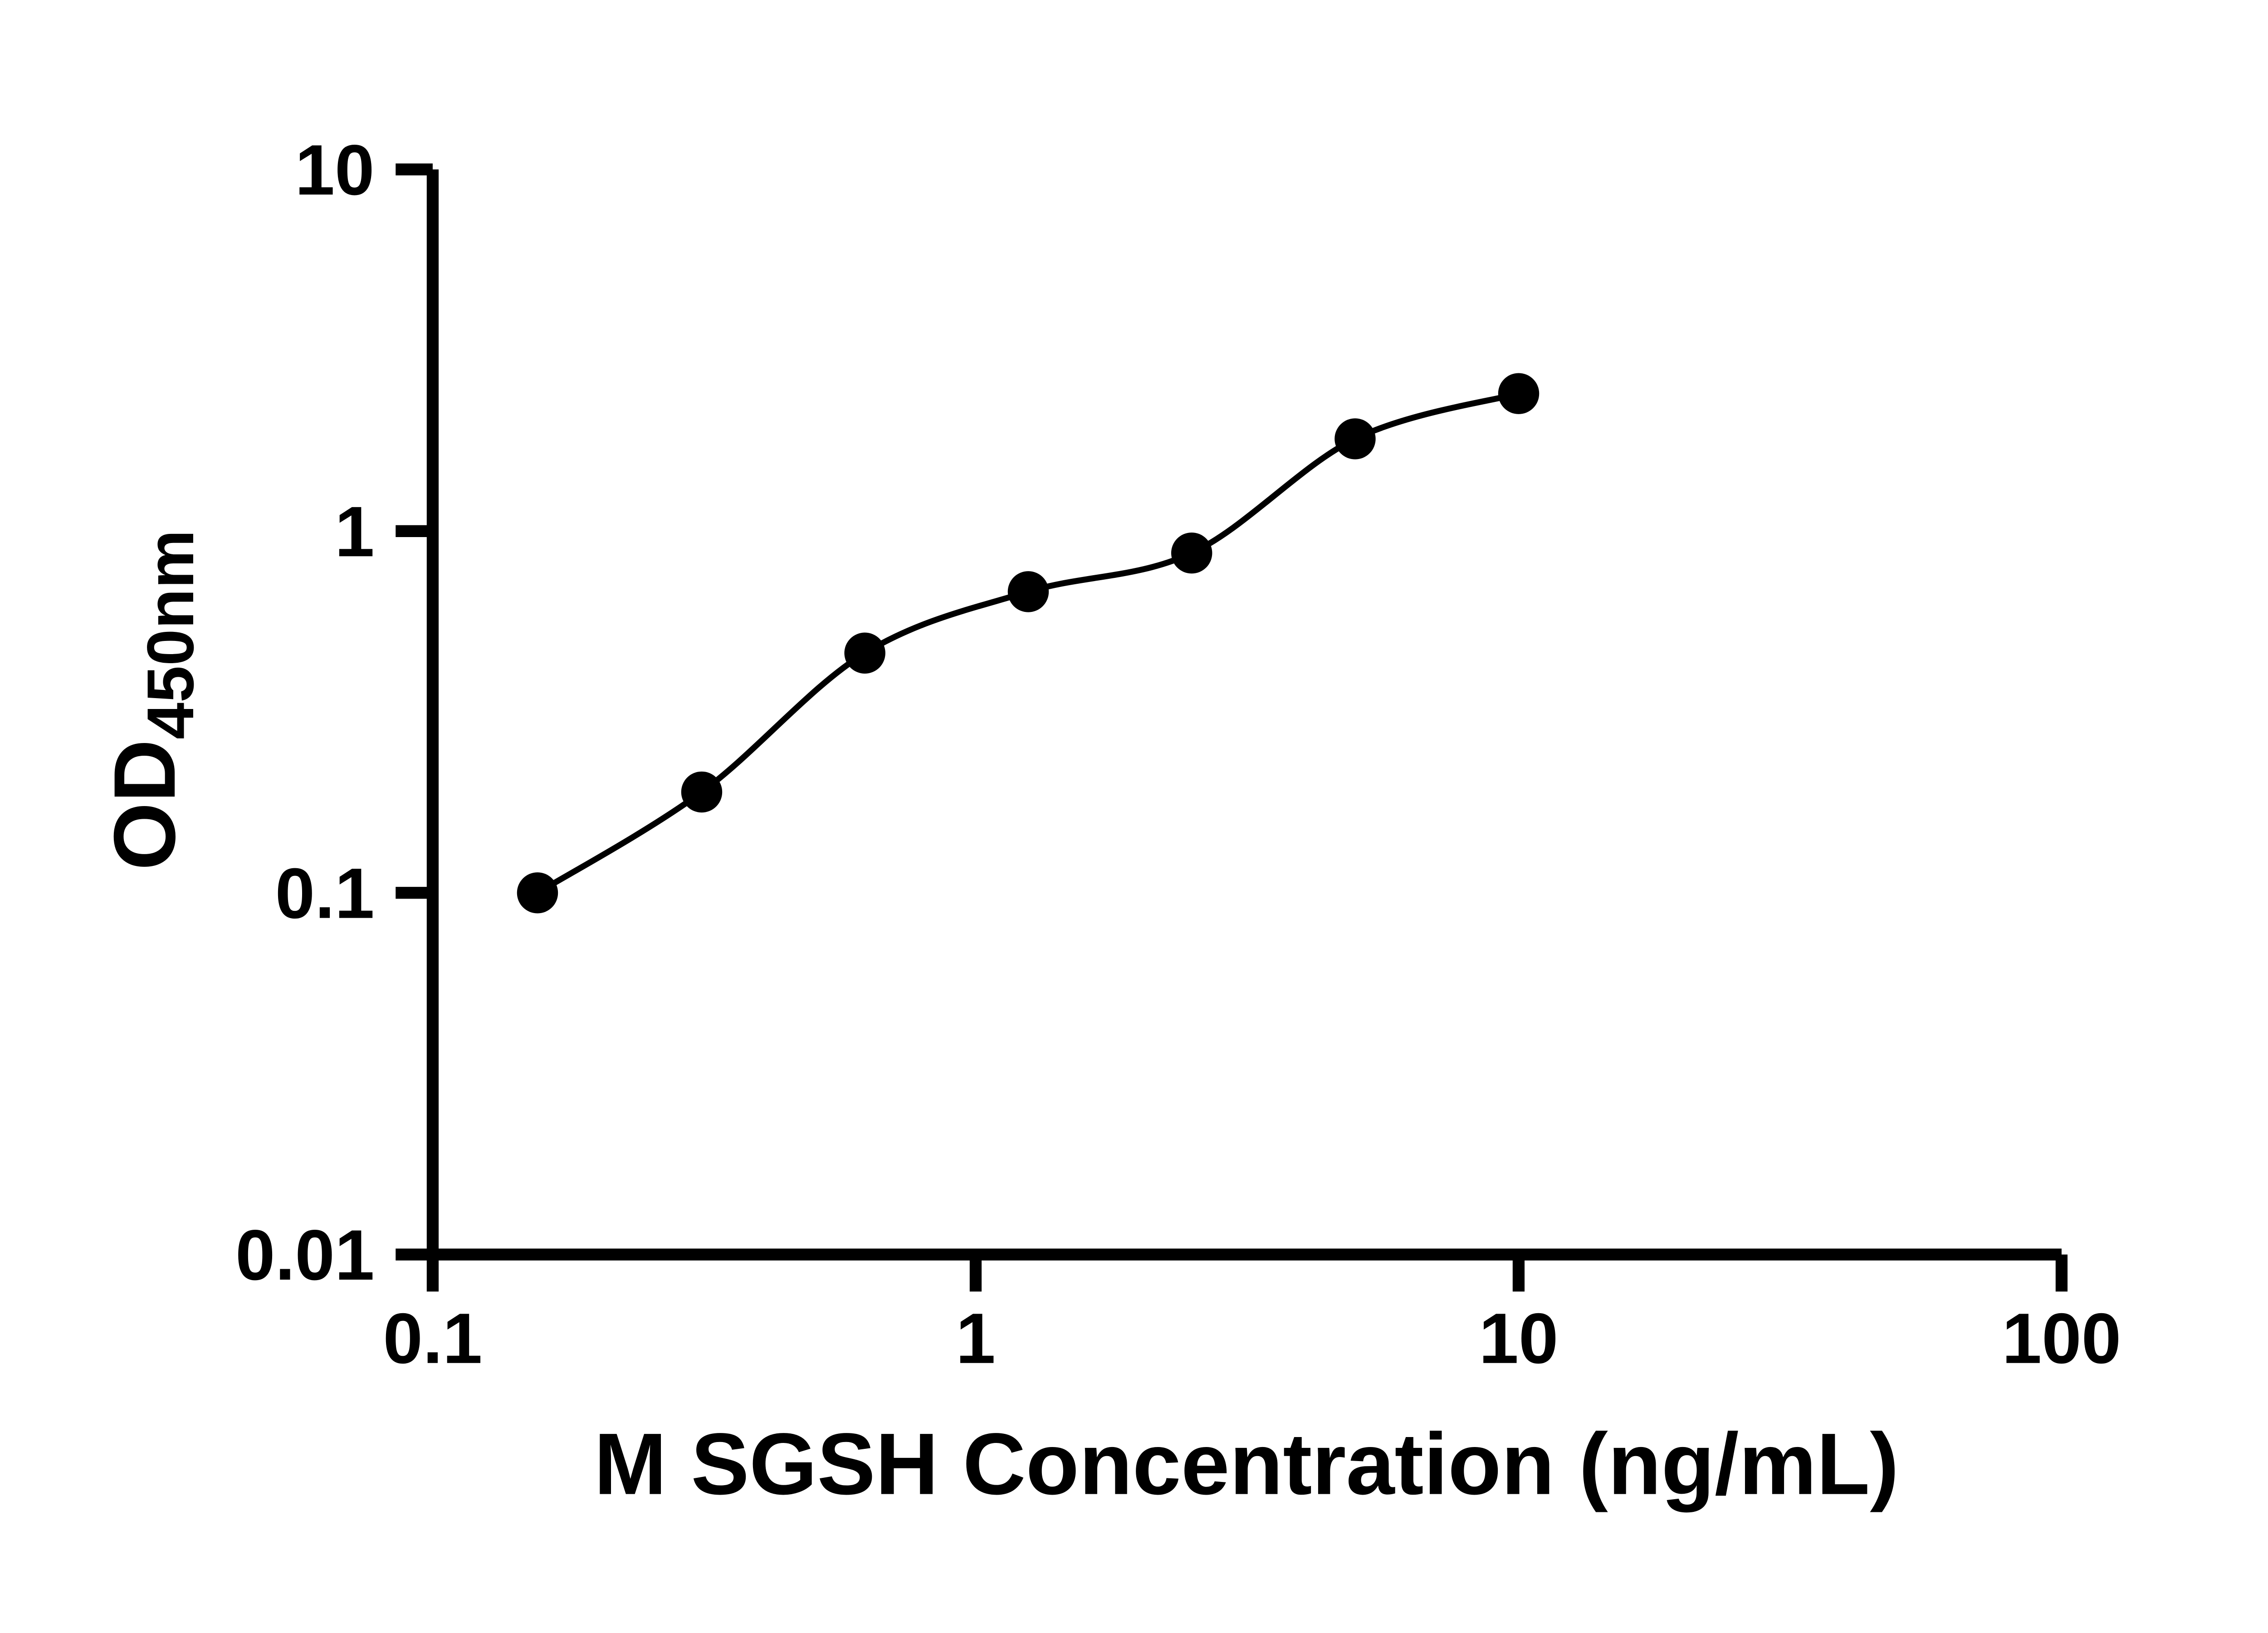 The width and height of the screenshot is (2268, 1633). I want to click on y-axis-title-subscript: 450nm, so click(170, 634).